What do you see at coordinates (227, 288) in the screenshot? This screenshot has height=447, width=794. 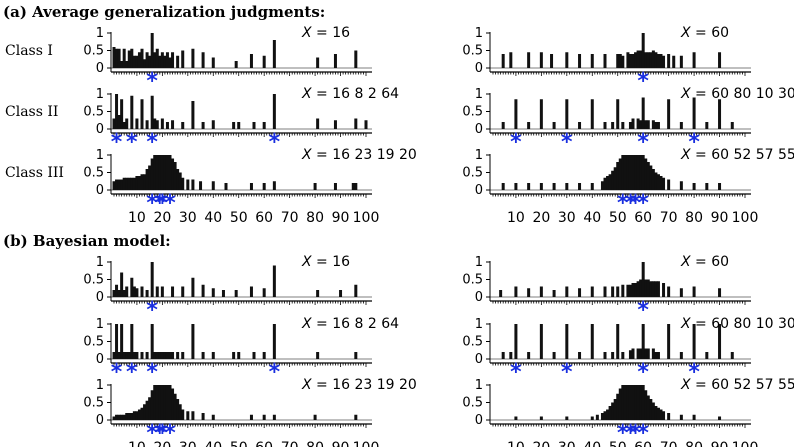 I see `panel-b-left-1: 0 0.5 1 * X = 16` at bounding box center [227, 288].